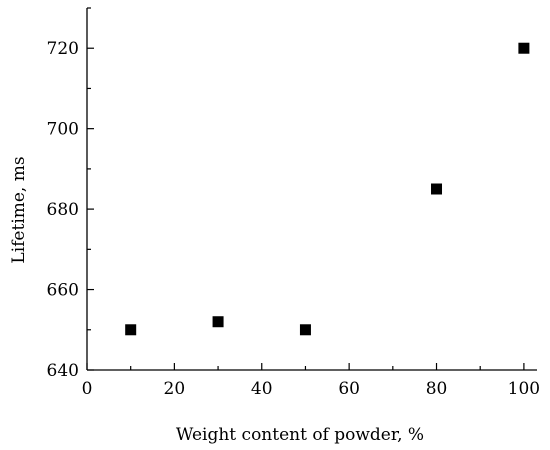 Image resolution: width=550 pixels, height=450 pixels. Describe the element at coordinates (63, 130) in the screenshot. I see `y-tick-label: 700` at that location.